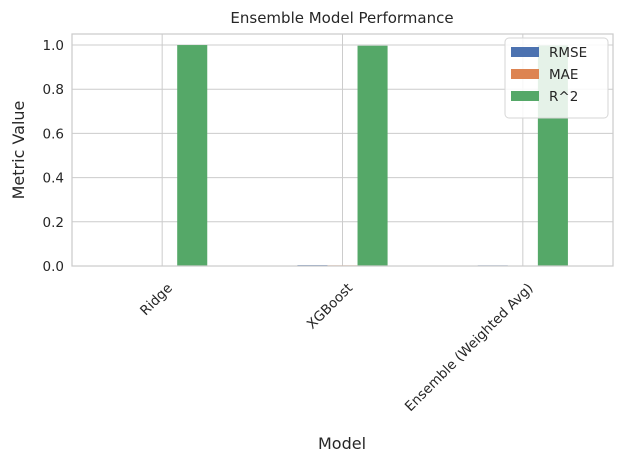 This screenshot has width=623, height=463. What do you see at coordinates (342, 443) in the screenshot?
I see `x-axis-label: Model` at bounding box center [342, 443].